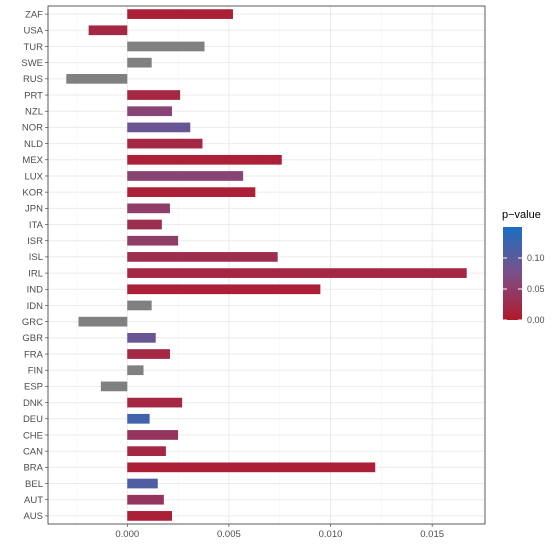  Describe the element at coordinates (35, 290) in the screenshot. I see `y-tick-label: IND` at that location.